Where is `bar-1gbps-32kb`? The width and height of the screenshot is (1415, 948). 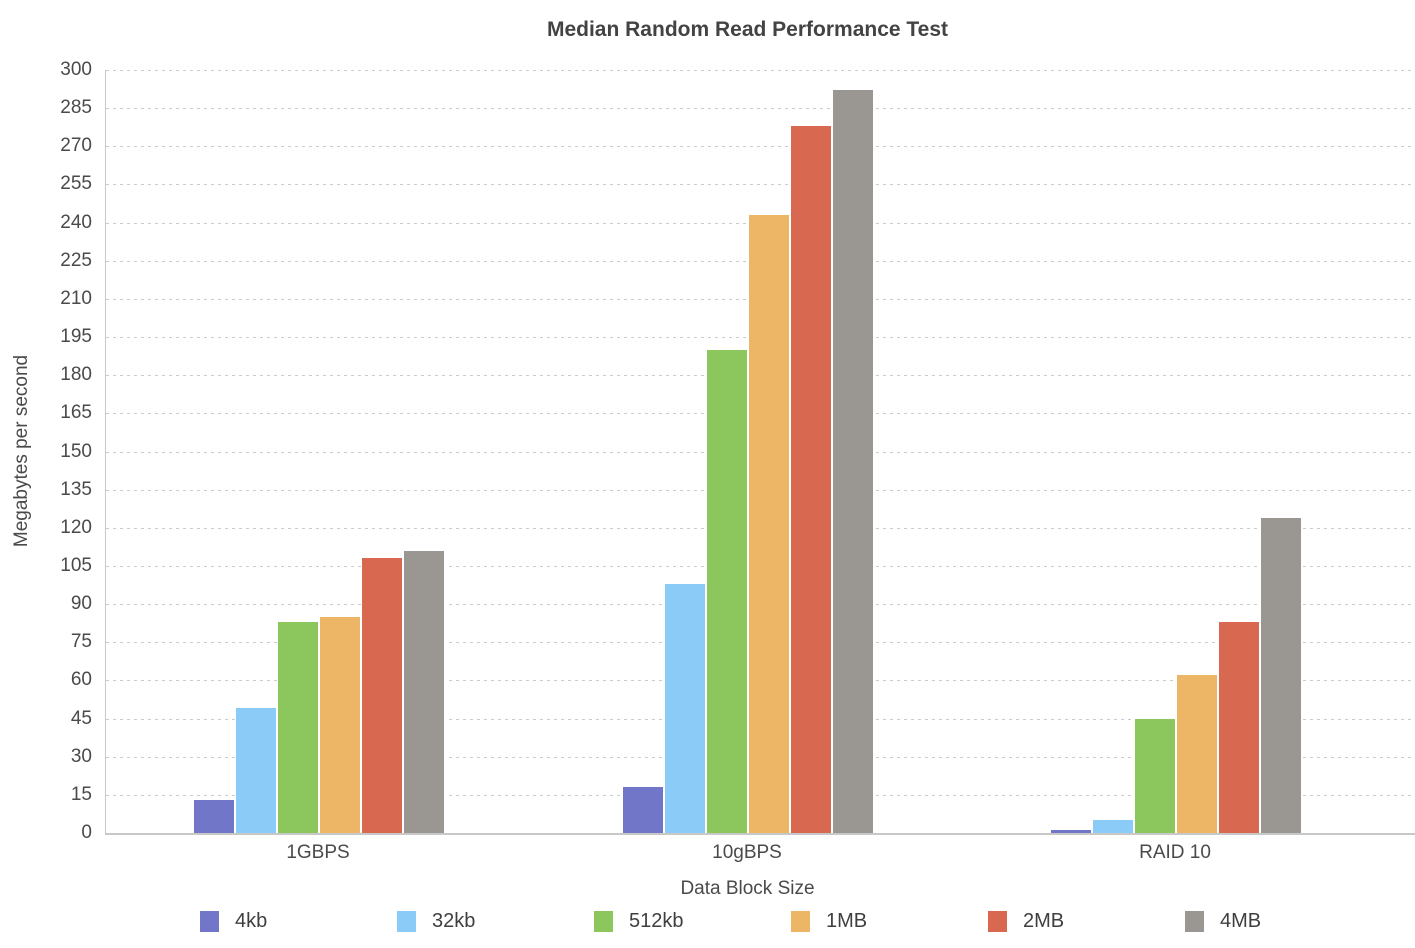 bar-1gbps-32kb is located at coordinates (256, 770).